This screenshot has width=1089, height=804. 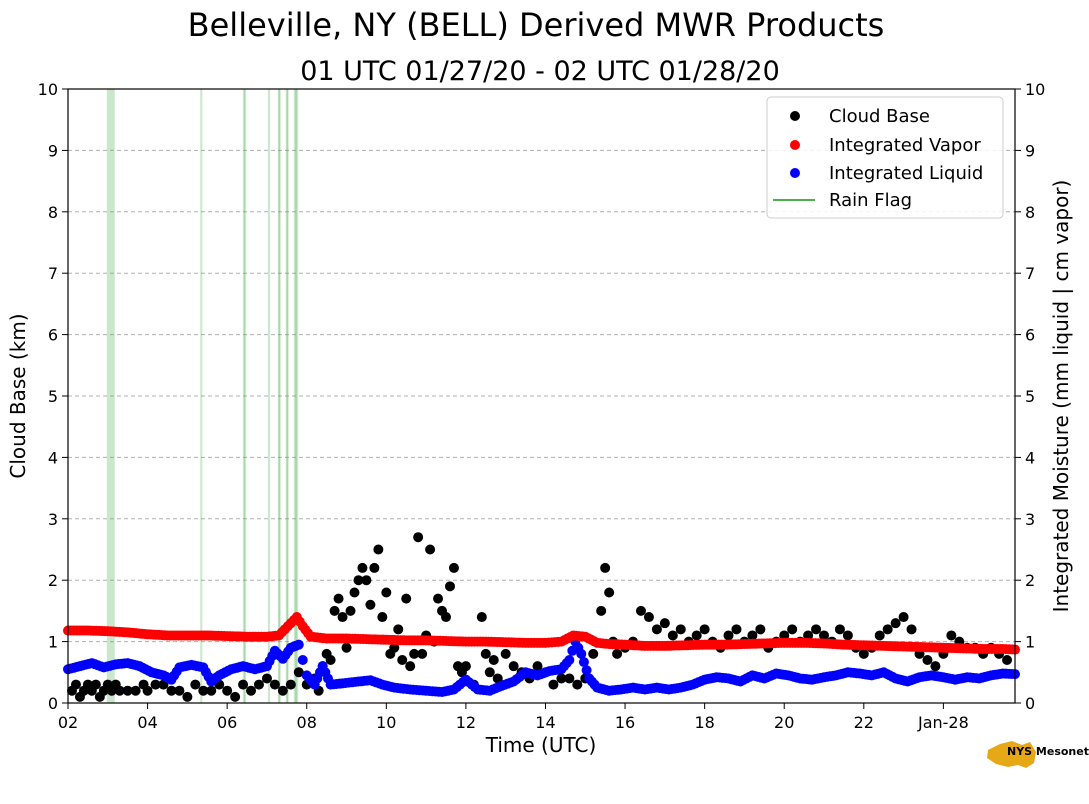 I want to click on y2-tick-label: 10, so click(x=1035, y=89).